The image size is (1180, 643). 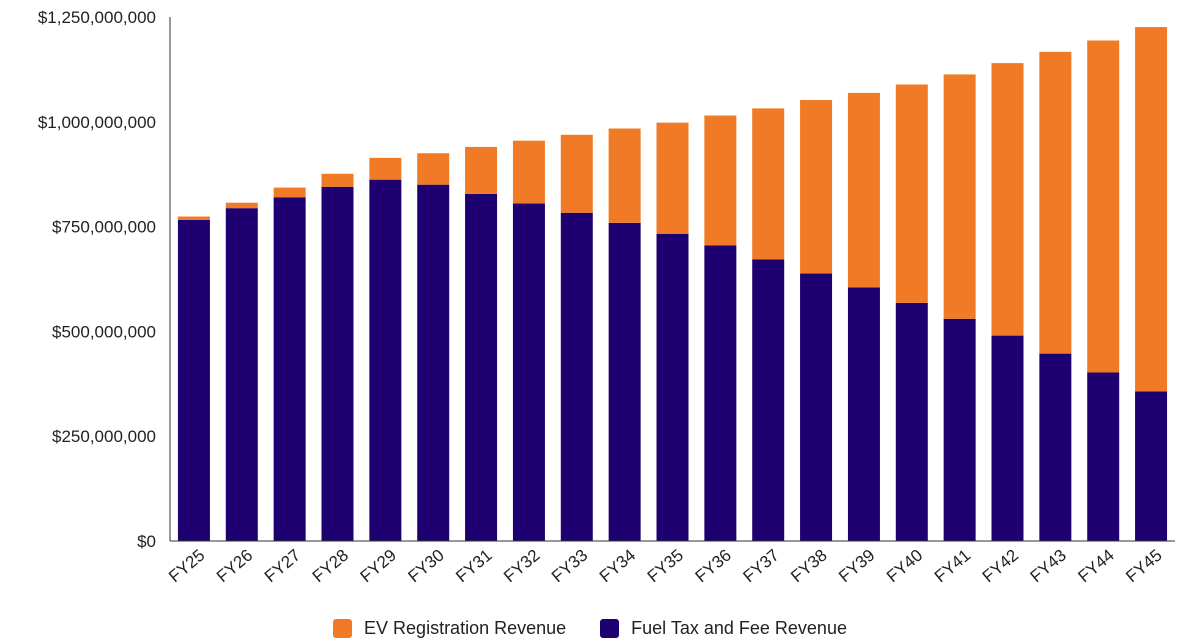 What do you see at coordinates (1095, 566) in the screenshot?
I see `x-tick-label: FY44` at bounding box center [1095, 566].